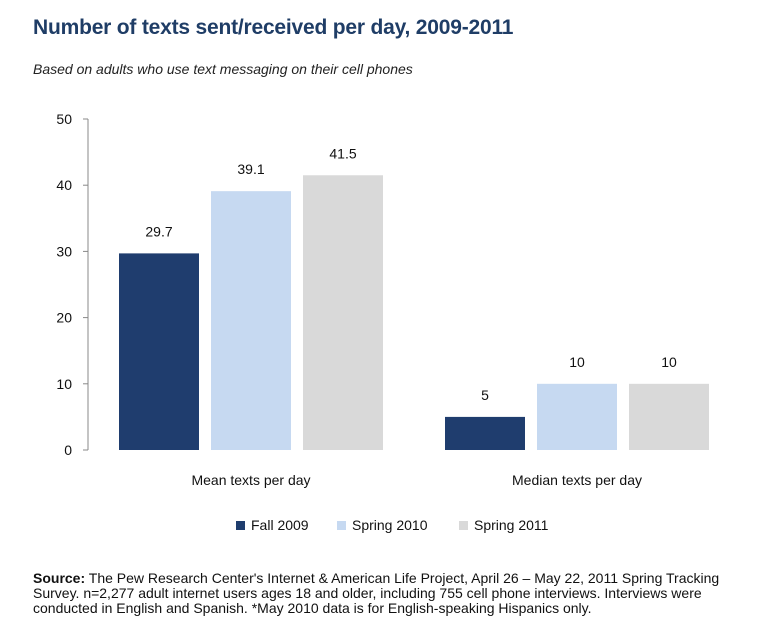 This screenshot has width=760, height=644. Describe the element at coordinates (511, 525) in the screenshot. I see `legend-label: Spring 2011` at that location.